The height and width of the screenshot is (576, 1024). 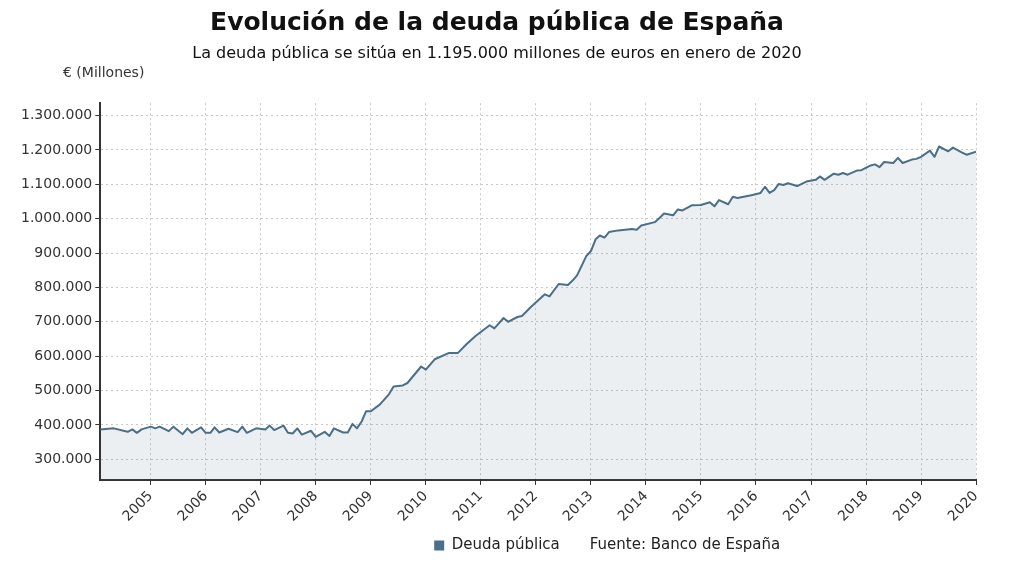 I want to click on y-tick-label: 700.000, so click(x=63, y=320).